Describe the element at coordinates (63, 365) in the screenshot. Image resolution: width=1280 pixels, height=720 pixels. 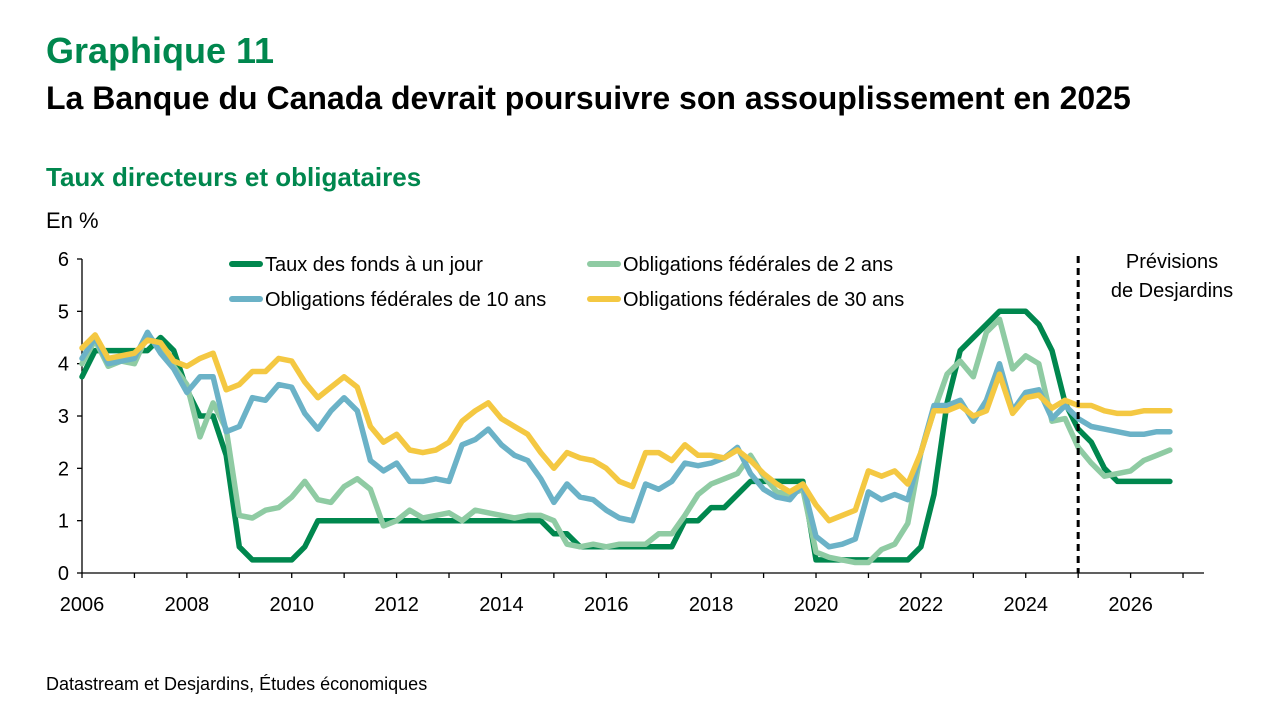
I see `y-tick-label: 4` at that location.